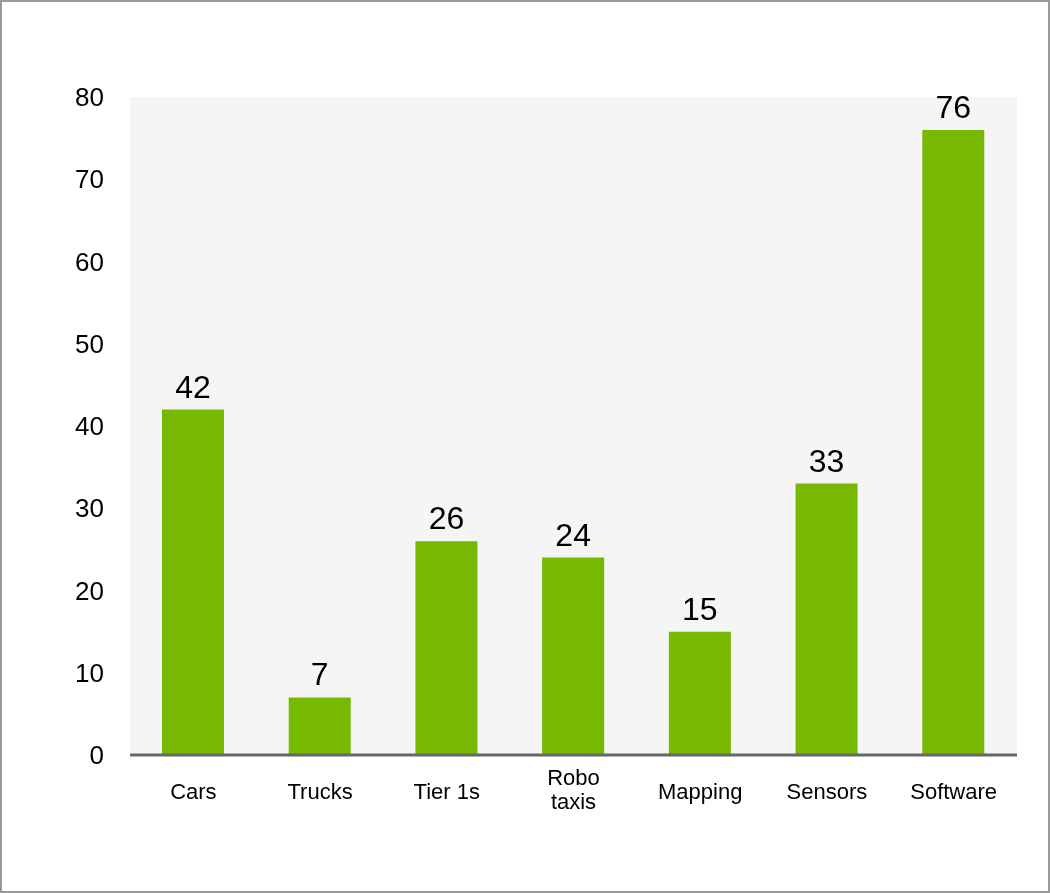  What do you see at coordinates (193, 386) in the screenshot?
I see `data-label: 42` at bounding box center [193, 386].